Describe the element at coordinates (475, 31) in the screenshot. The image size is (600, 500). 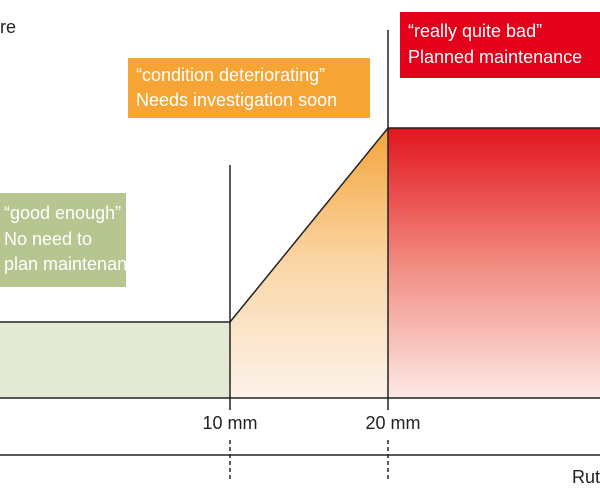
I see `zone-quote: “really quite bad”` at that location.